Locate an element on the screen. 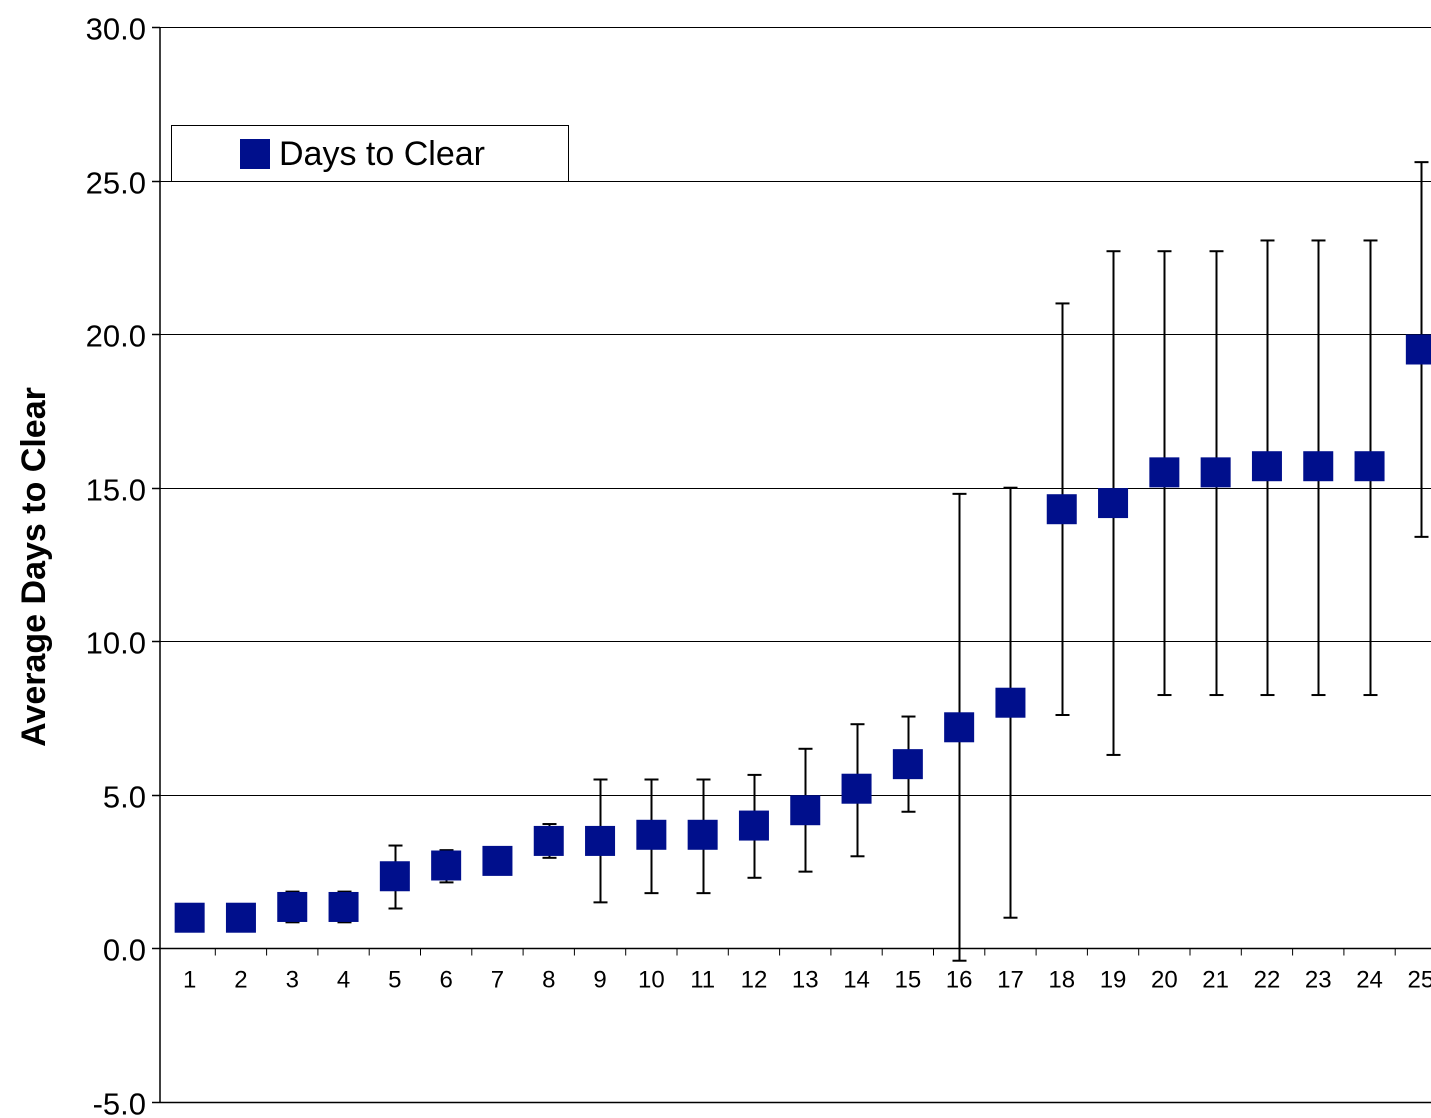 The width and height of the screenshot is (1431, 1118). x-tick-label: 13 is located at coordinates (805, 980).